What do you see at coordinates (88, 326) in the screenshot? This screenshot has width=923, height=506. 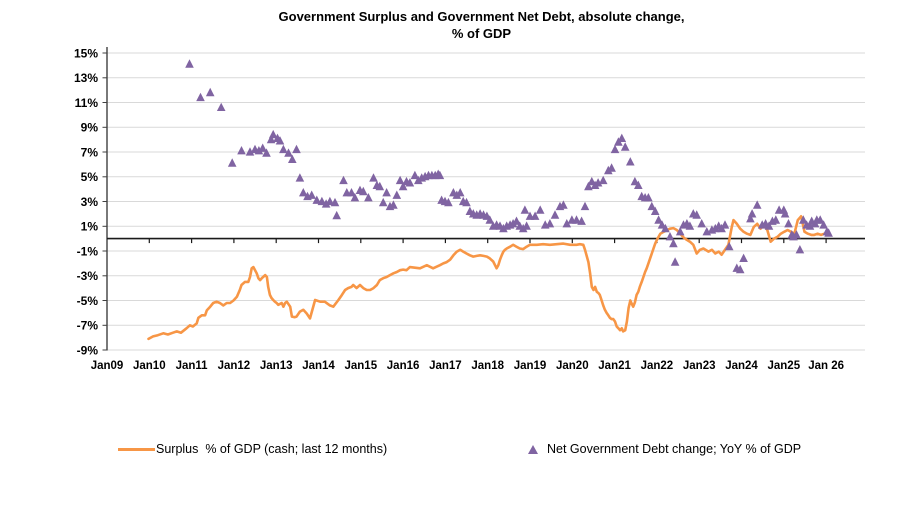 I see `svg-text: -7%` at bounding box center [88, 326].